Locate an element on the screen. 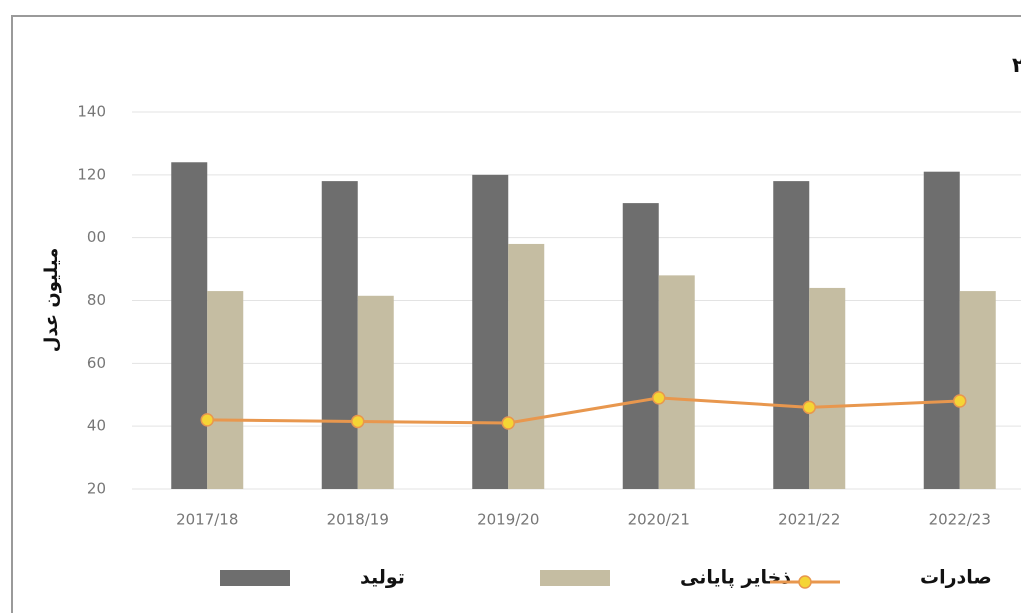 The image size is (1021, 613). y-tick-label: 00 is located at coordinates (96, 237).